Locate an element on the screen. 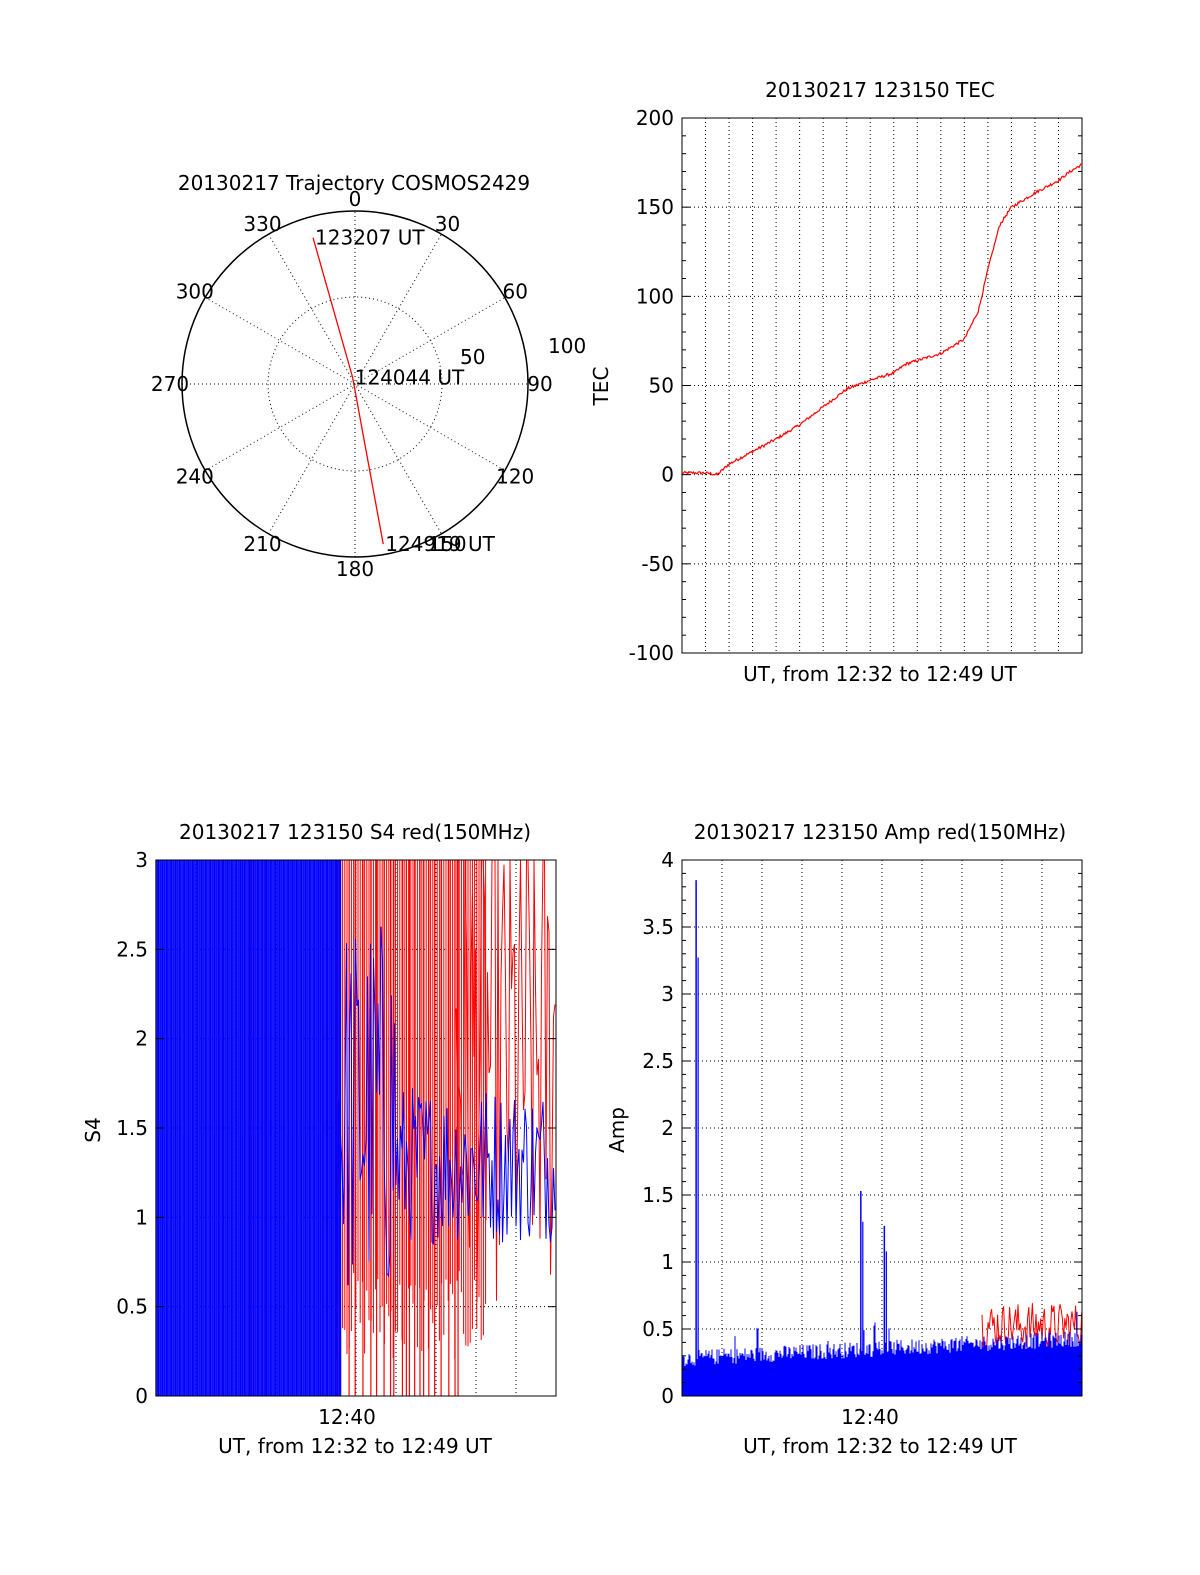 Image resolution: width=1200 pixels, height=1575 pixels. polar-radial-label-100: 100 is located at coordinates (567, 346).